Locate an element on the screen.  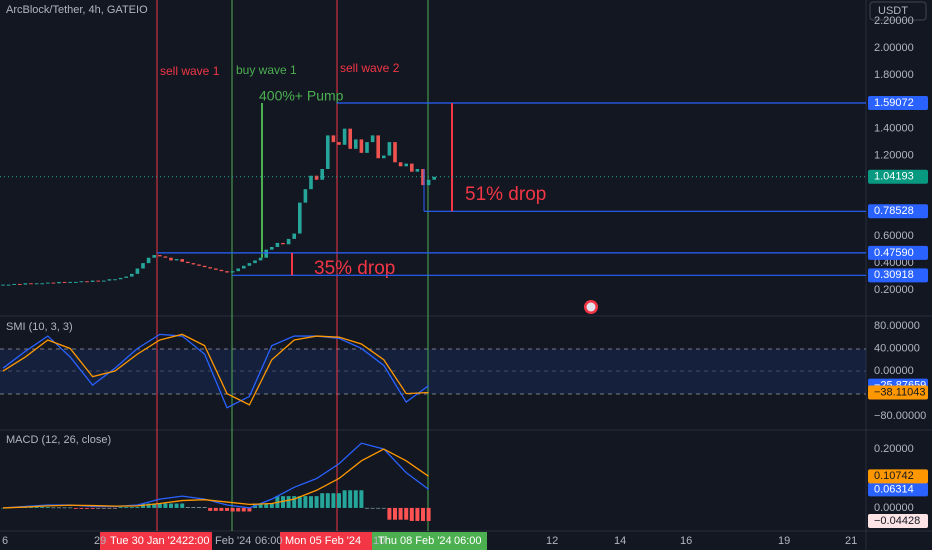
annotation: 35% drop is located at coordinates (354, 268).